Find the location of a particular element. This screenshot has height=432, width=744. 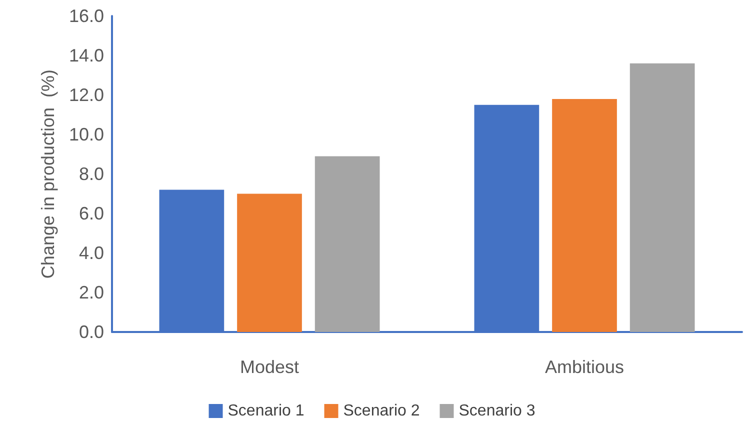

x-tick-label: Ambitious is located at coordinates (584, 367).